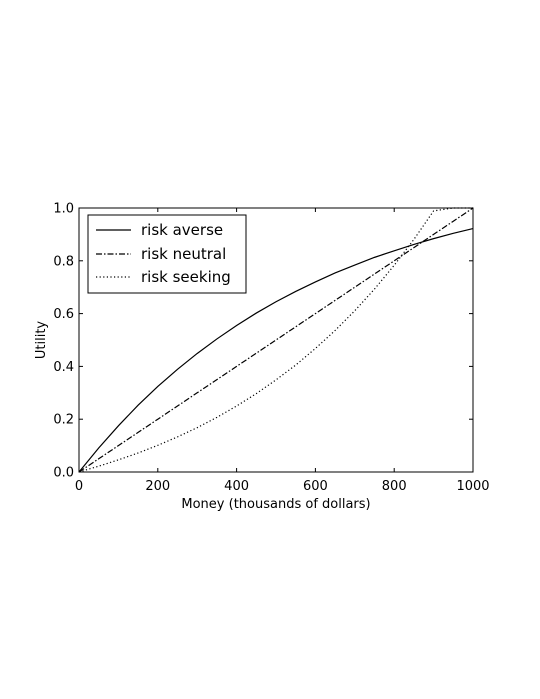 The width and height of the screenshot is (540, 699). What do you see at coordinates (186, 277) in the screenshot?
I see `legend-label-risk-seeking: risk seeking` at bounding box center [186, 277].